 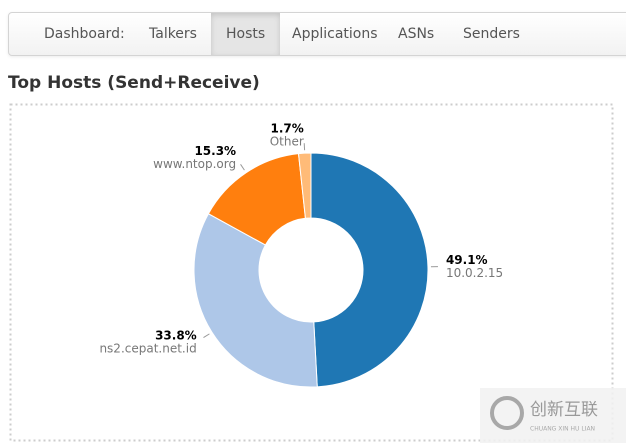 I want to click on nav-tab: Talkers, so click(x=173, y=34).